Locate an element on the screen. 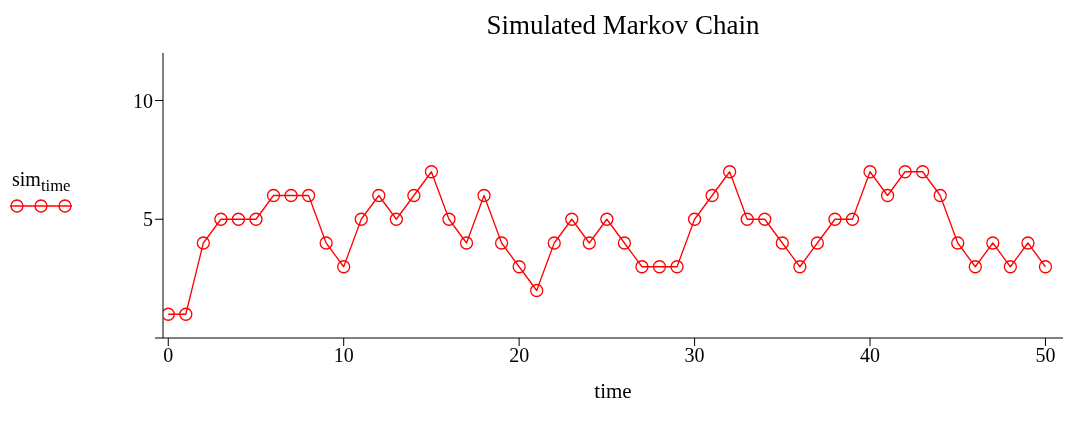 This screenshot has width=1077, height=431. x-tick-label: 20 is located at coordinates (519, 355).